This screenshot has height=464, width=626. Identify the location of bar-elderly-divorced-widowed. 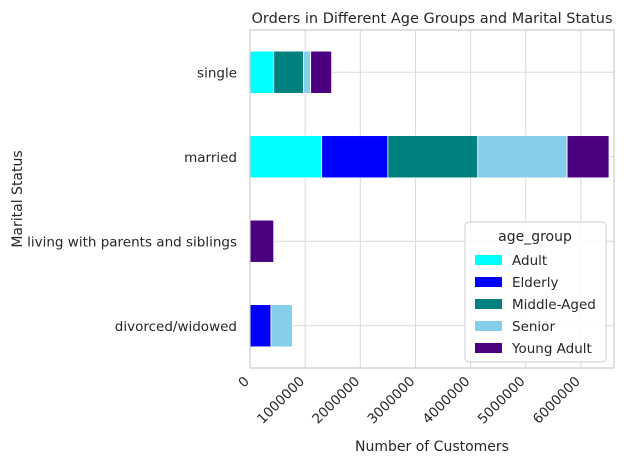
(260, 326).